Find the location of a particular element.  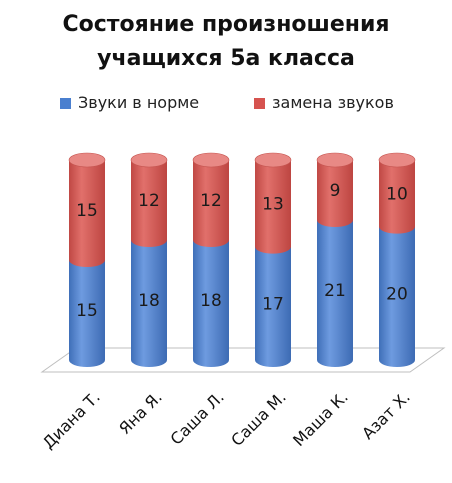

chart-title-line-2: учащихся 5а класса is located at coordinates (226, 58).